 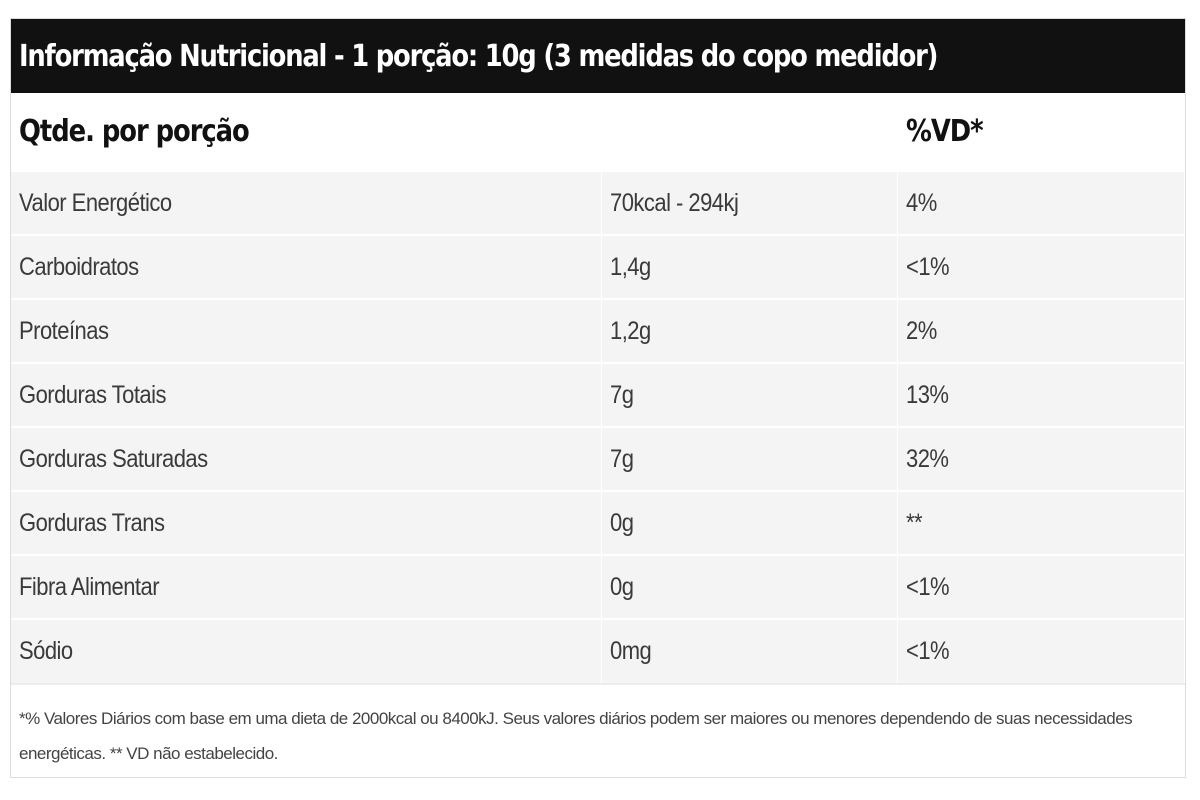 I want to click on nutrient-name: Gorduras Trans, so click(x=306, y=522).